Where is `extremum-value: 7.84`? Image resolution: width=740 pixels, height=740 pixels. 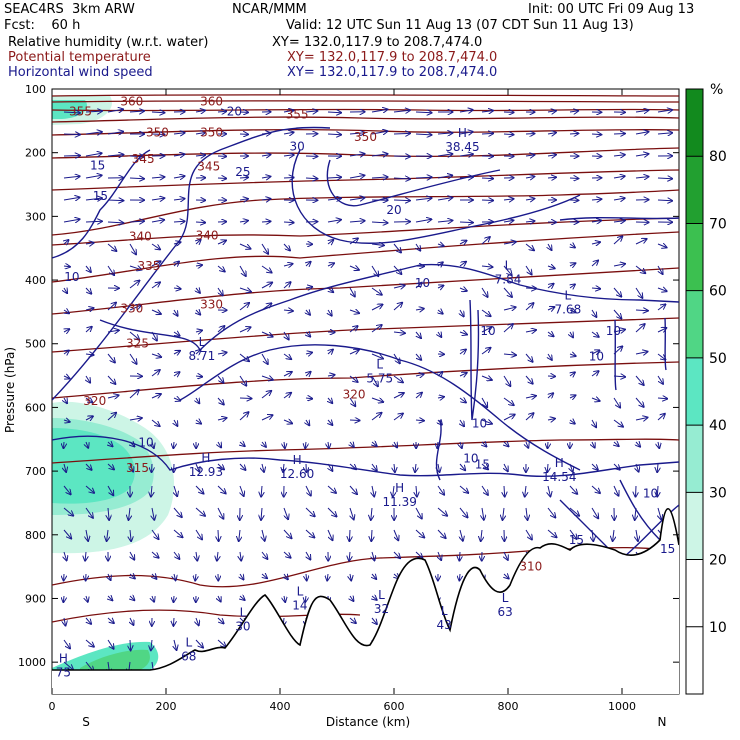
extremum-value: 7.84 is located at coordinates (508, 280).